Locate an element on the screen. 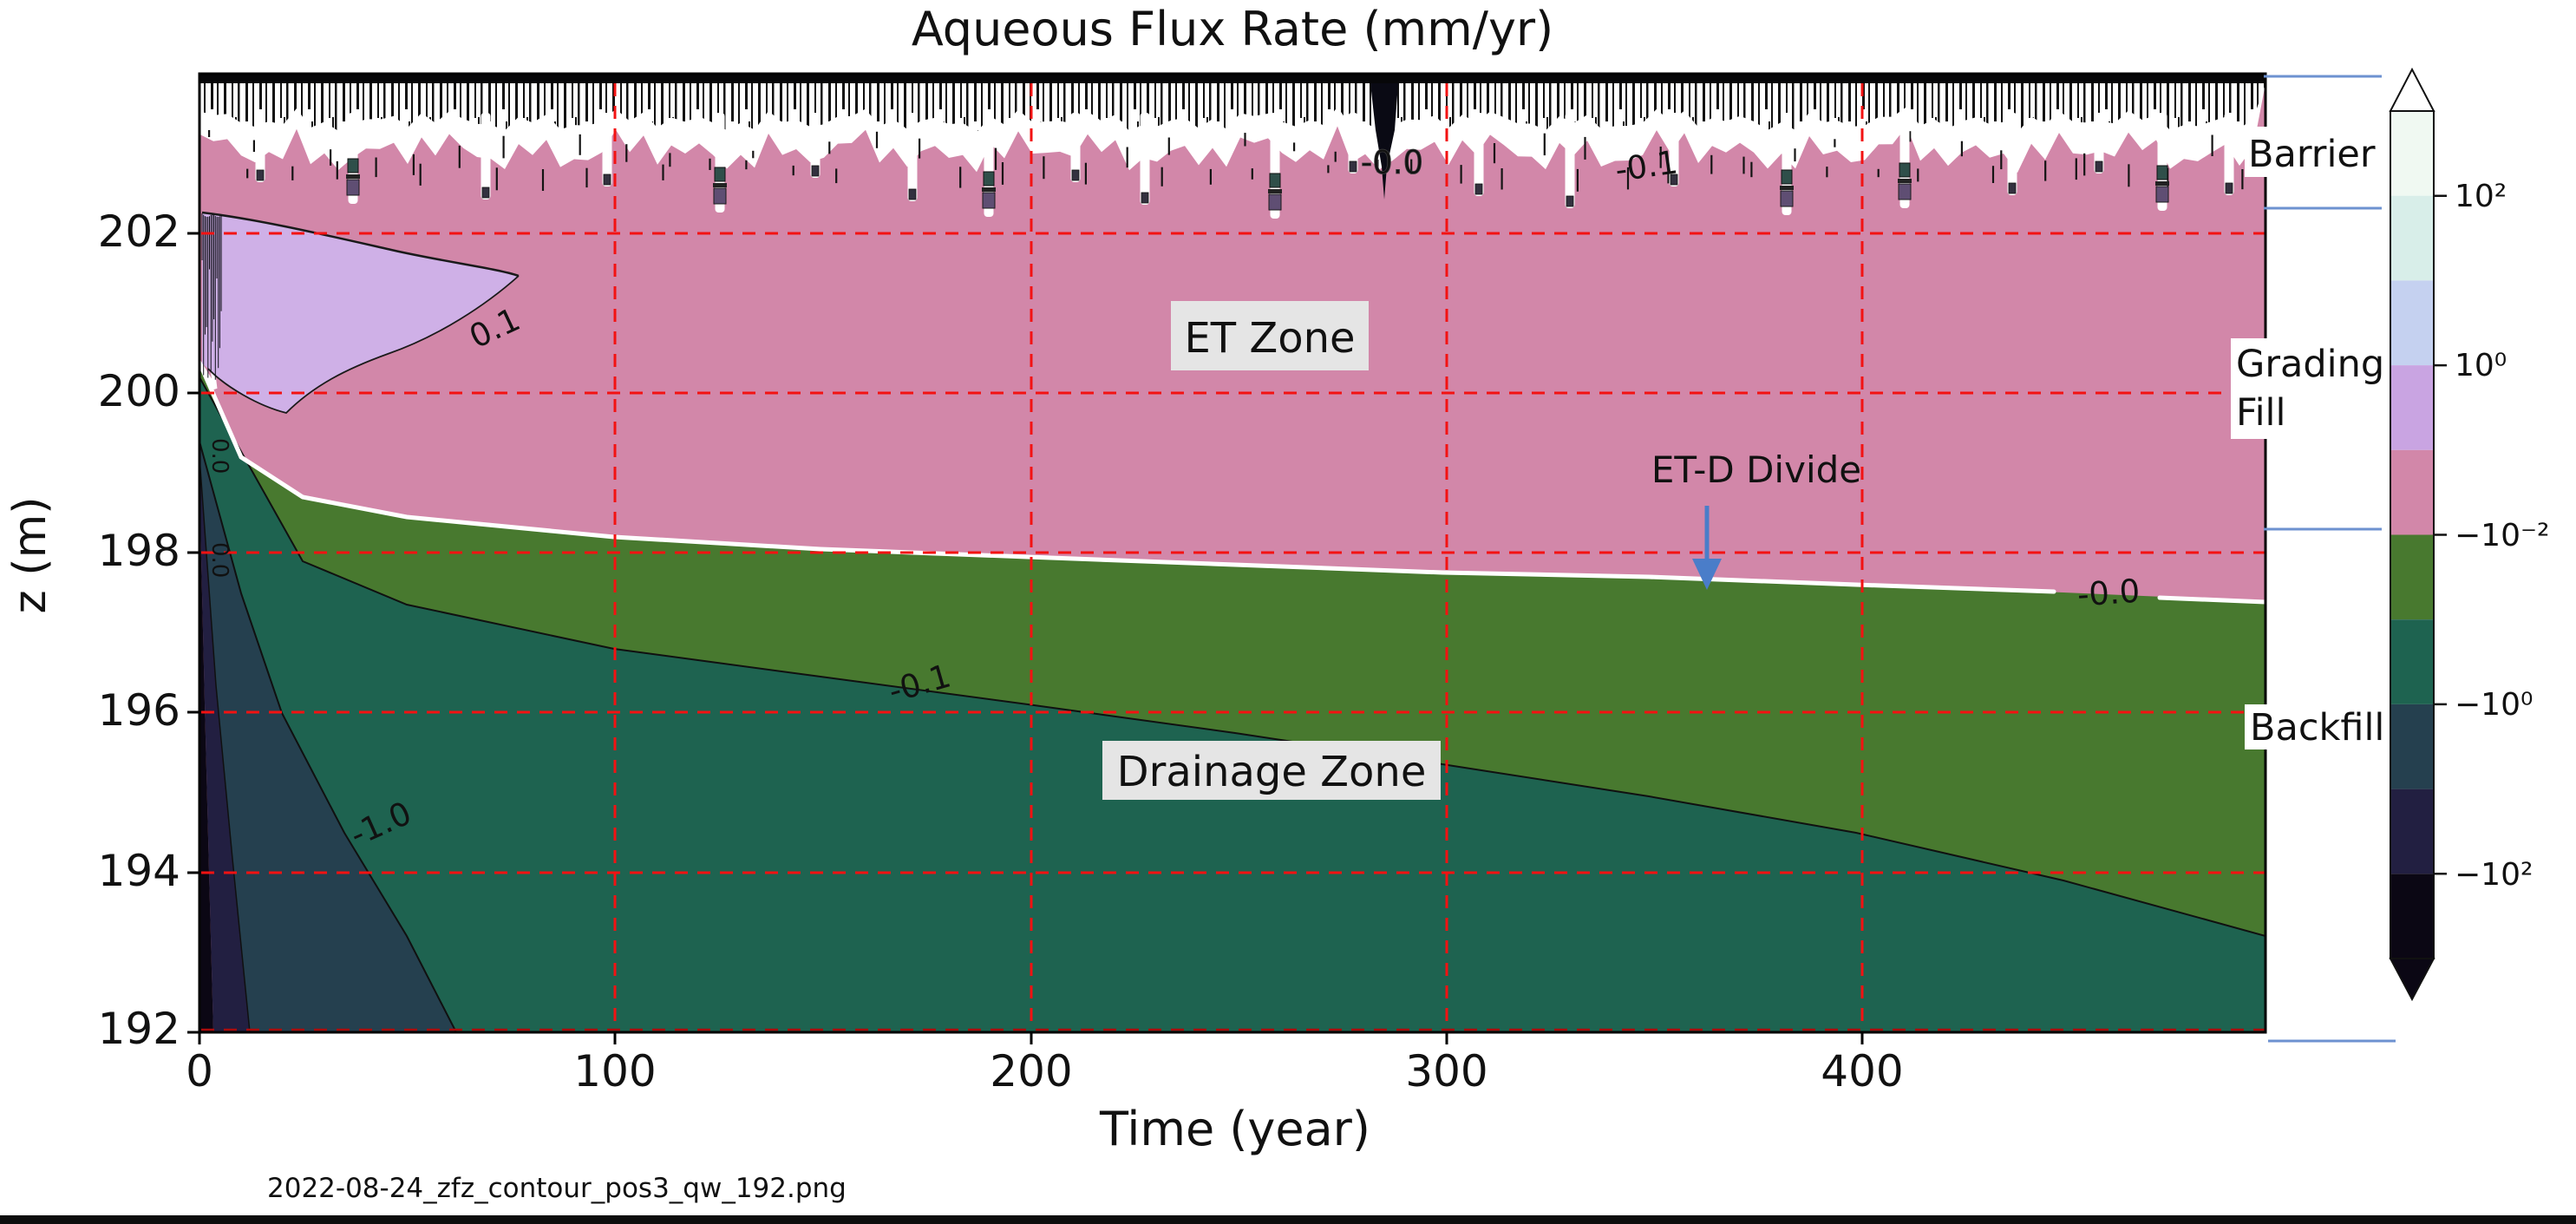 This screenshot has width=2576, height=1224. y-tick-196: 196 is located at coordinates (139, 710).